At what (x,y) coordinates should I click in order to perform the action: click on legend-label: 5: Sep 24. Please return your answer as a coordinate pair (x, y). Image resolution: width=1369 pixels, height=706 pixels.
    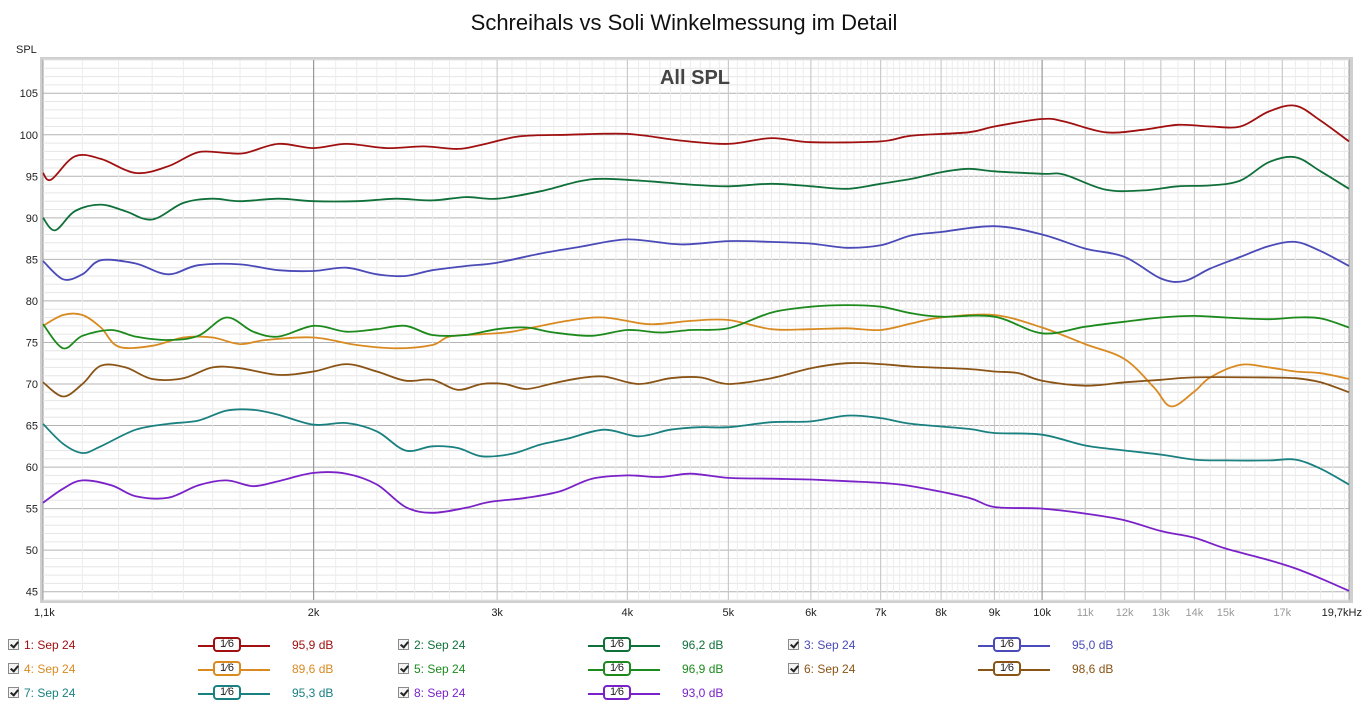
    Looking at the image, I should click on (440, 669).